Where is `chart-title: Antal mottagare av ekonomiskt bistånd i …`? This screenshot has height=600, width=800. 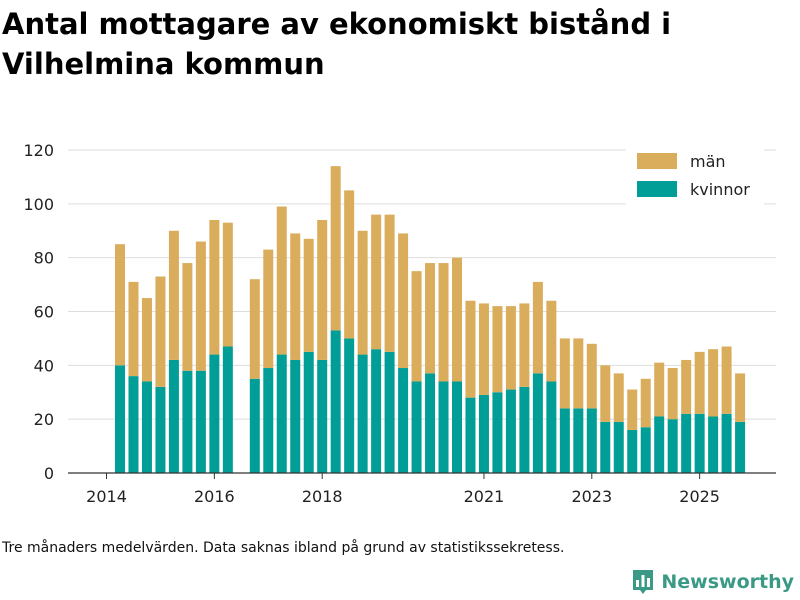
chart-title: Antal mottagare av ekonomiskt bistånd i … is located at coordinates (337, 44).